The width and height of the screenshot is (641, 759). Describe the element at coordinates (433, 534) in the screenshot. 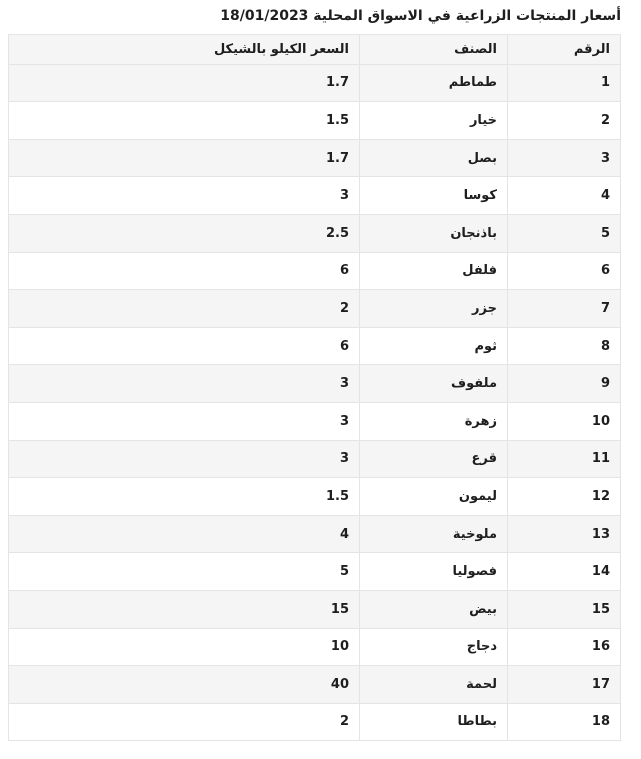

I see `item-name-cell: ملوخية` at that location.